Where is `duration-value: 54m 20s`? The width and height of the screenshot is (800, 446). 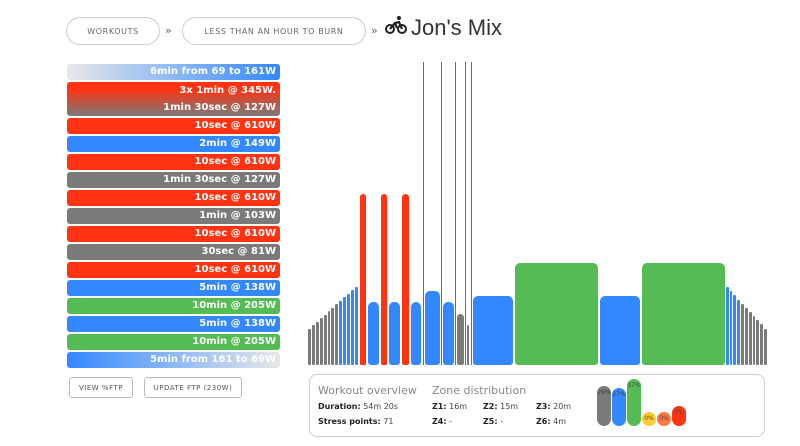
duration-value: 54m 20s is located at coordinates (381, 406).